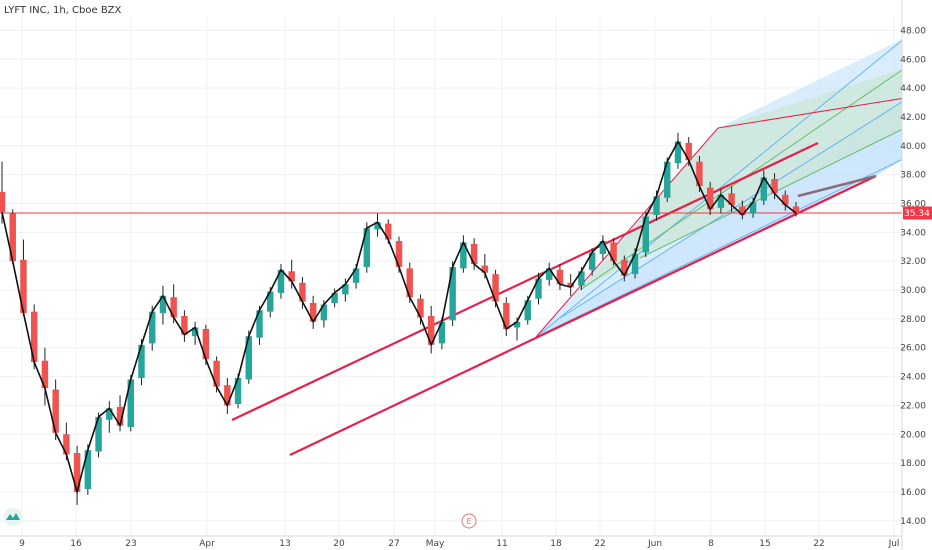 The image size is (932, 550). I want to click on earnings-marker: E, so click(469, 521).